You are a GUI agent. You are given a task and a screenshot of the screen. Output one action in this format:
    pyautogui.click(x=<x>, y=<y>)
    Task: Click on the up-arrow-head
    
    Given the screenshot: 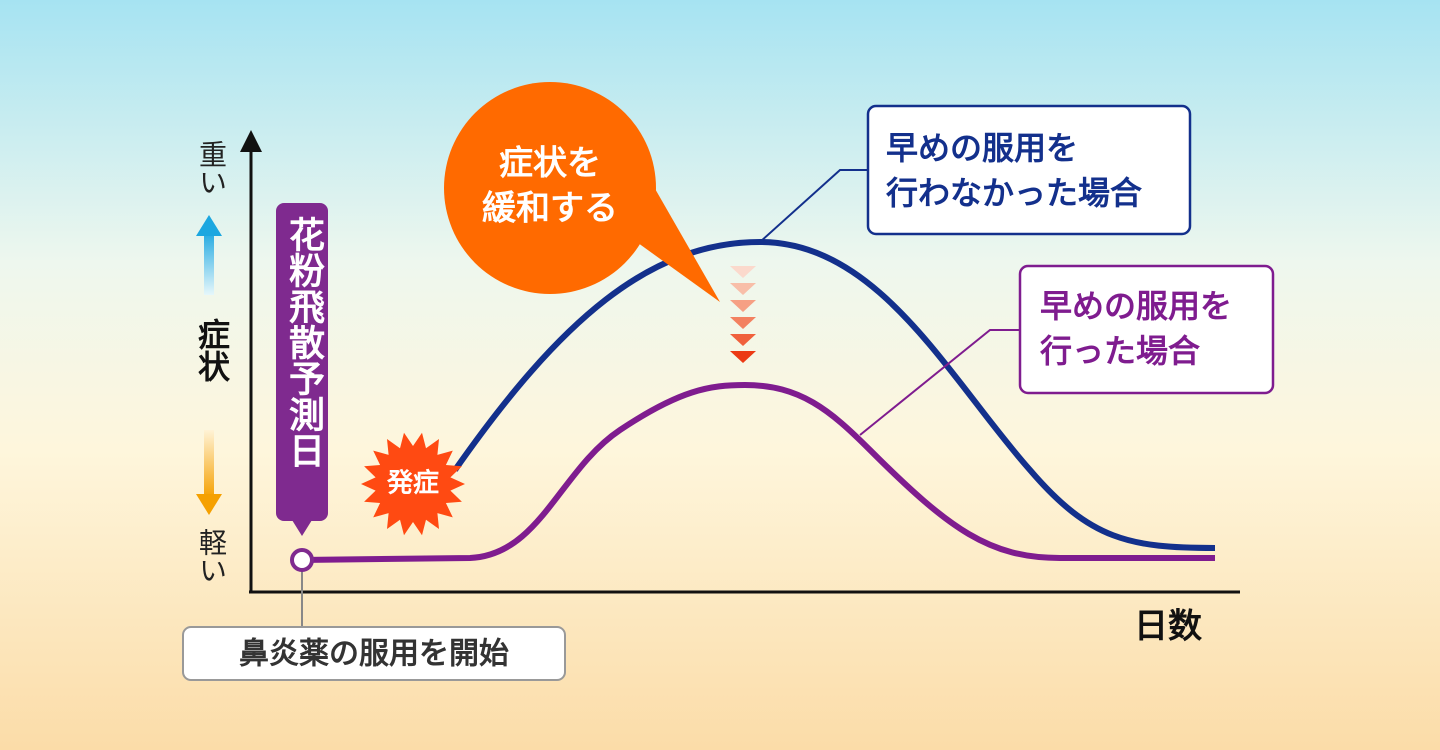 What is the action you would take?
    pyautogui.click(x=209, y=225)
    